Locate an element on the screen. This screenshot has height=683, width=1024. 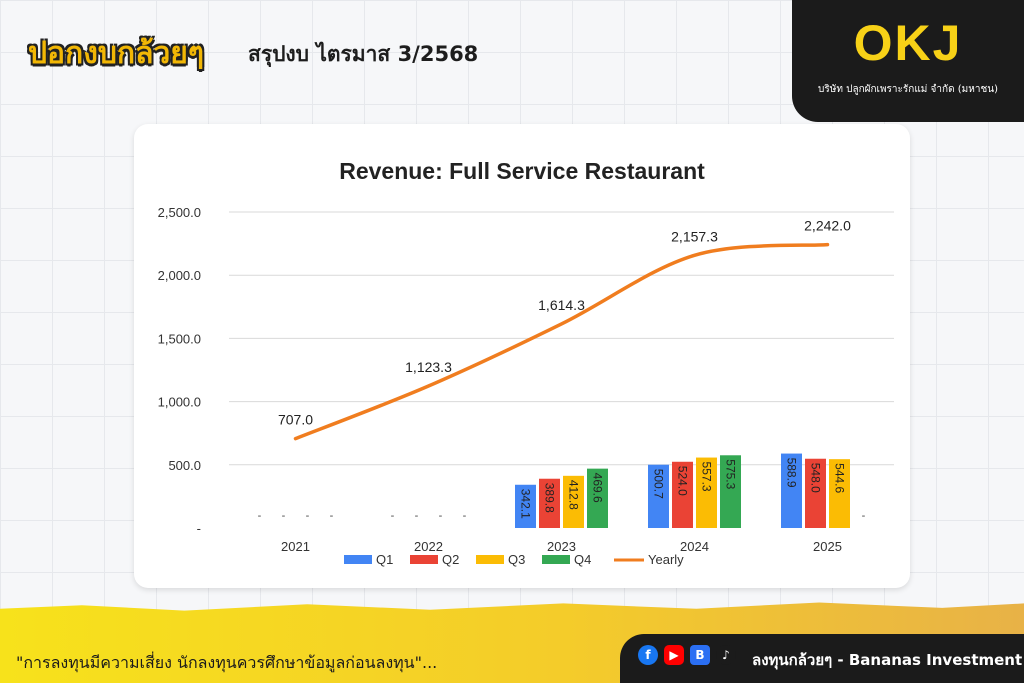
x-tick-label: 2024 is located at coordinates (694, 546).